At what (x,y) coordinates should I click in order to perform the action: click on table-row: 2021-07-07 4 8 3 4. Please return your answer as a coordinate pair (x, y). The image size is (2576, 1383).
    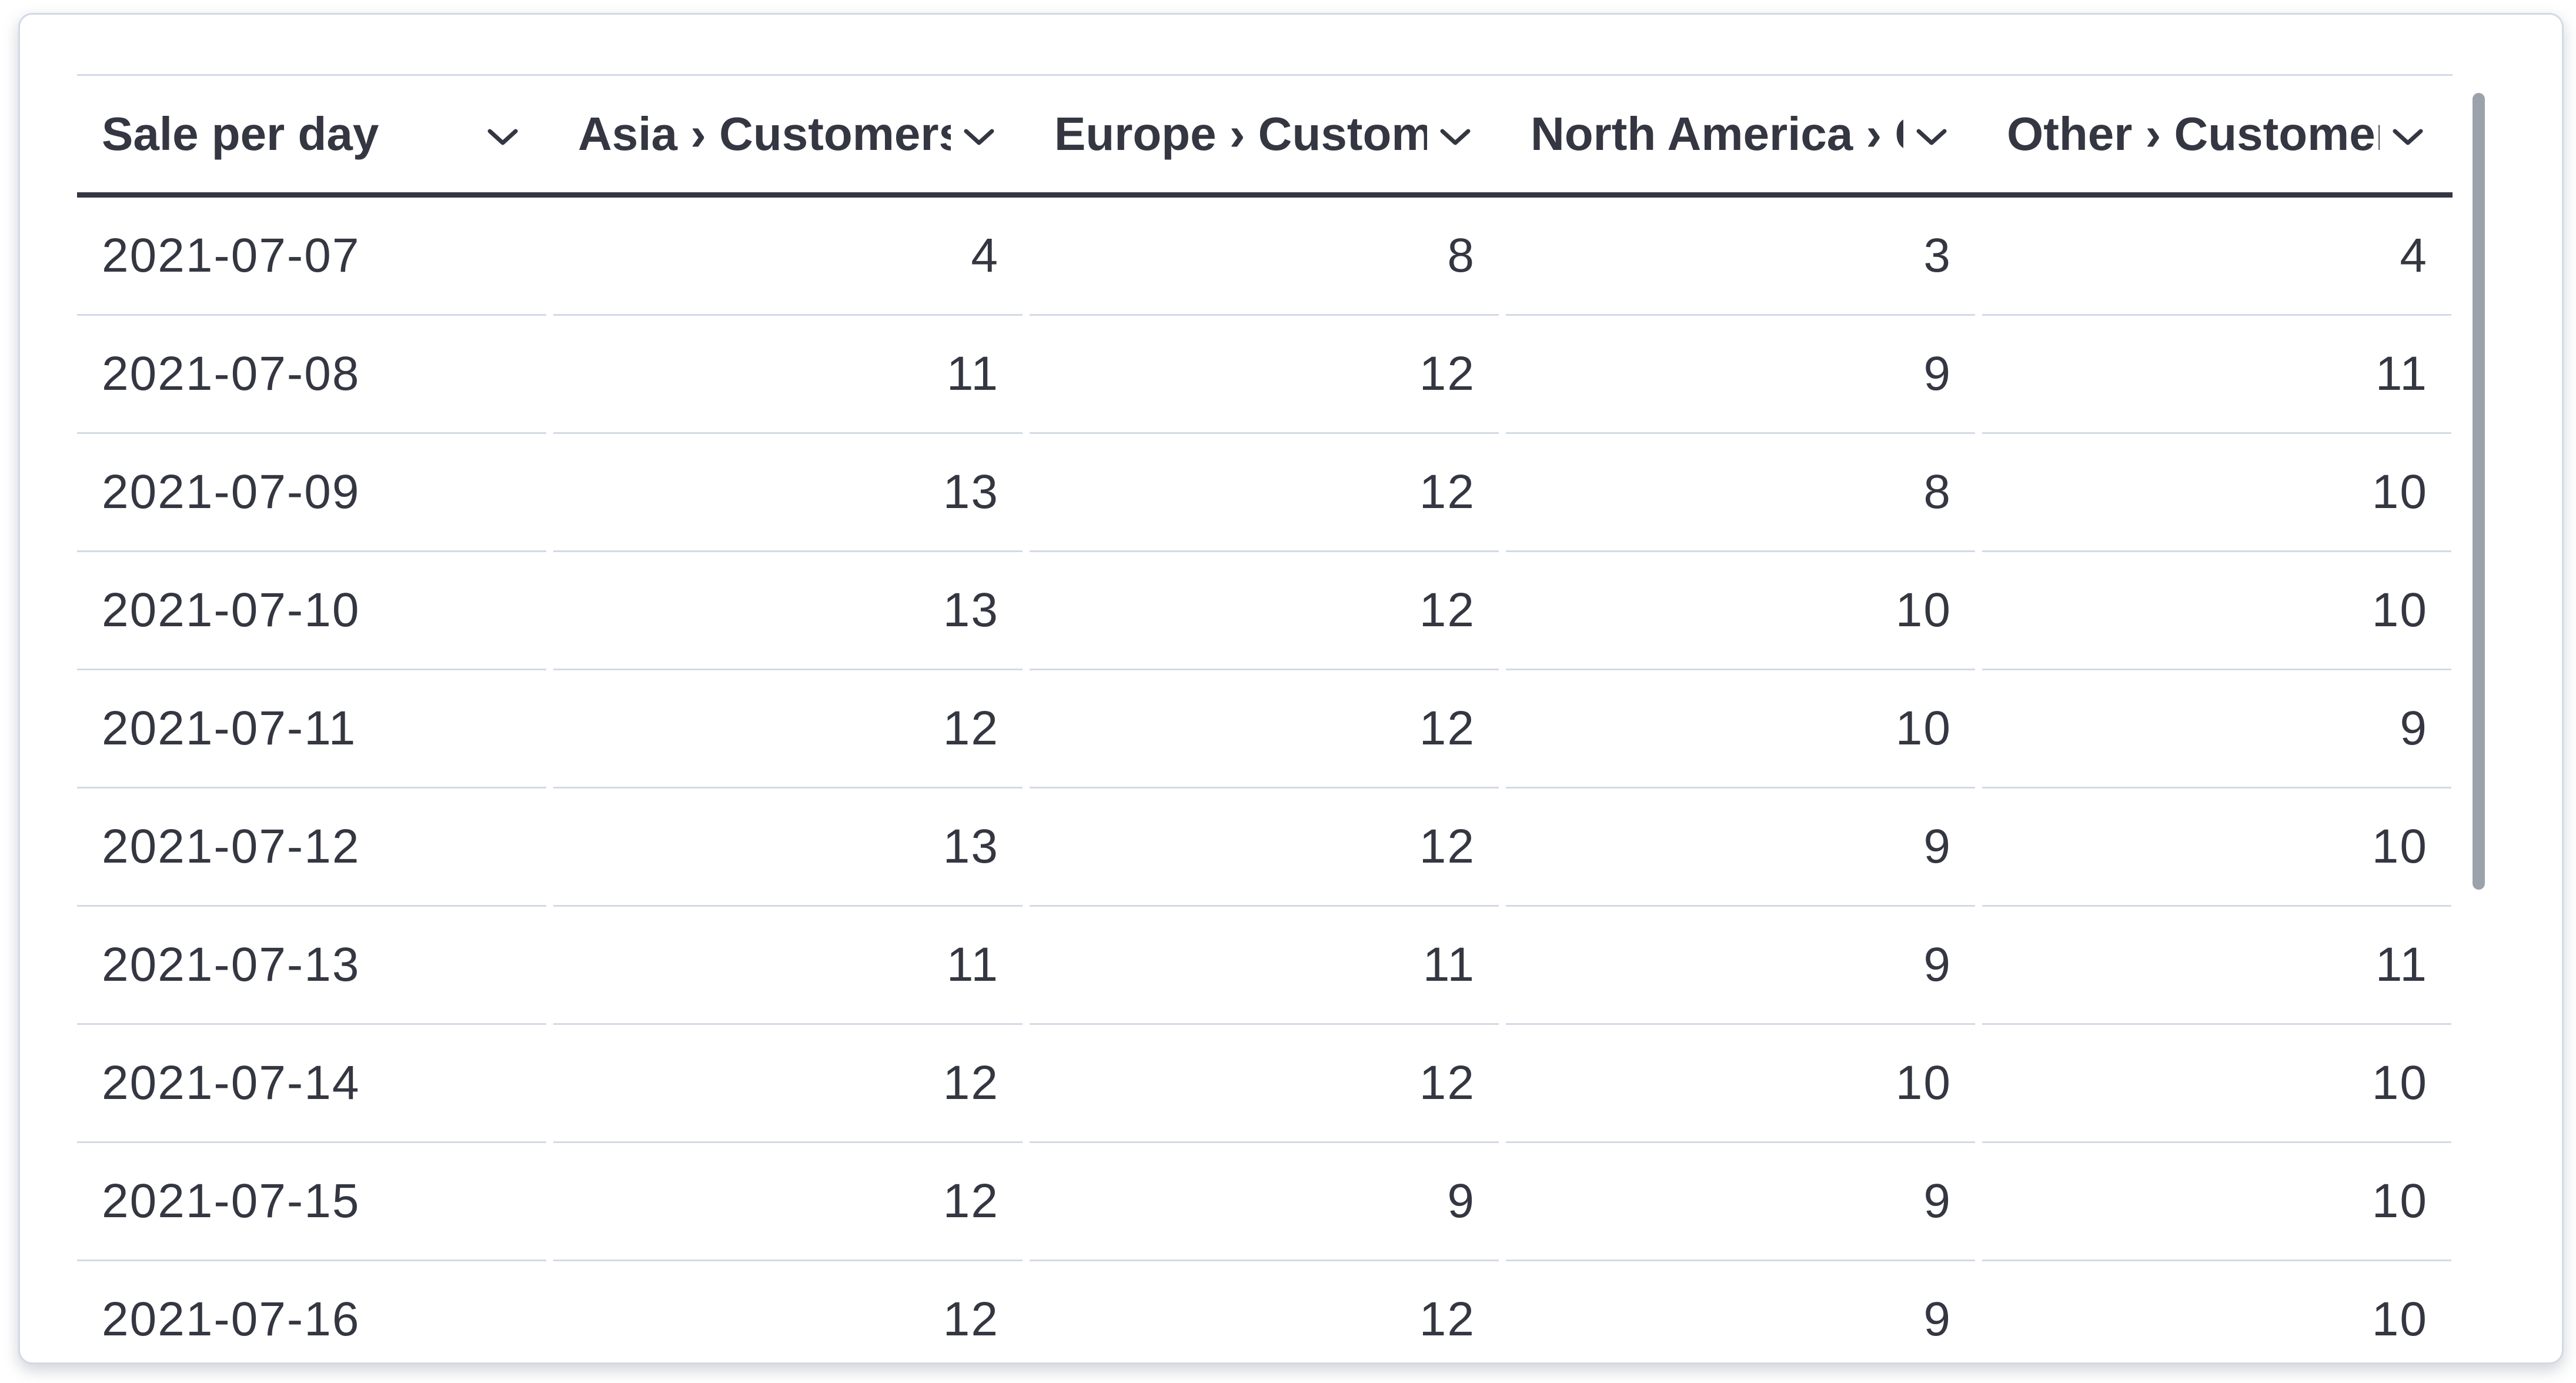
    Looking at the image, I should click on (1265, 257).